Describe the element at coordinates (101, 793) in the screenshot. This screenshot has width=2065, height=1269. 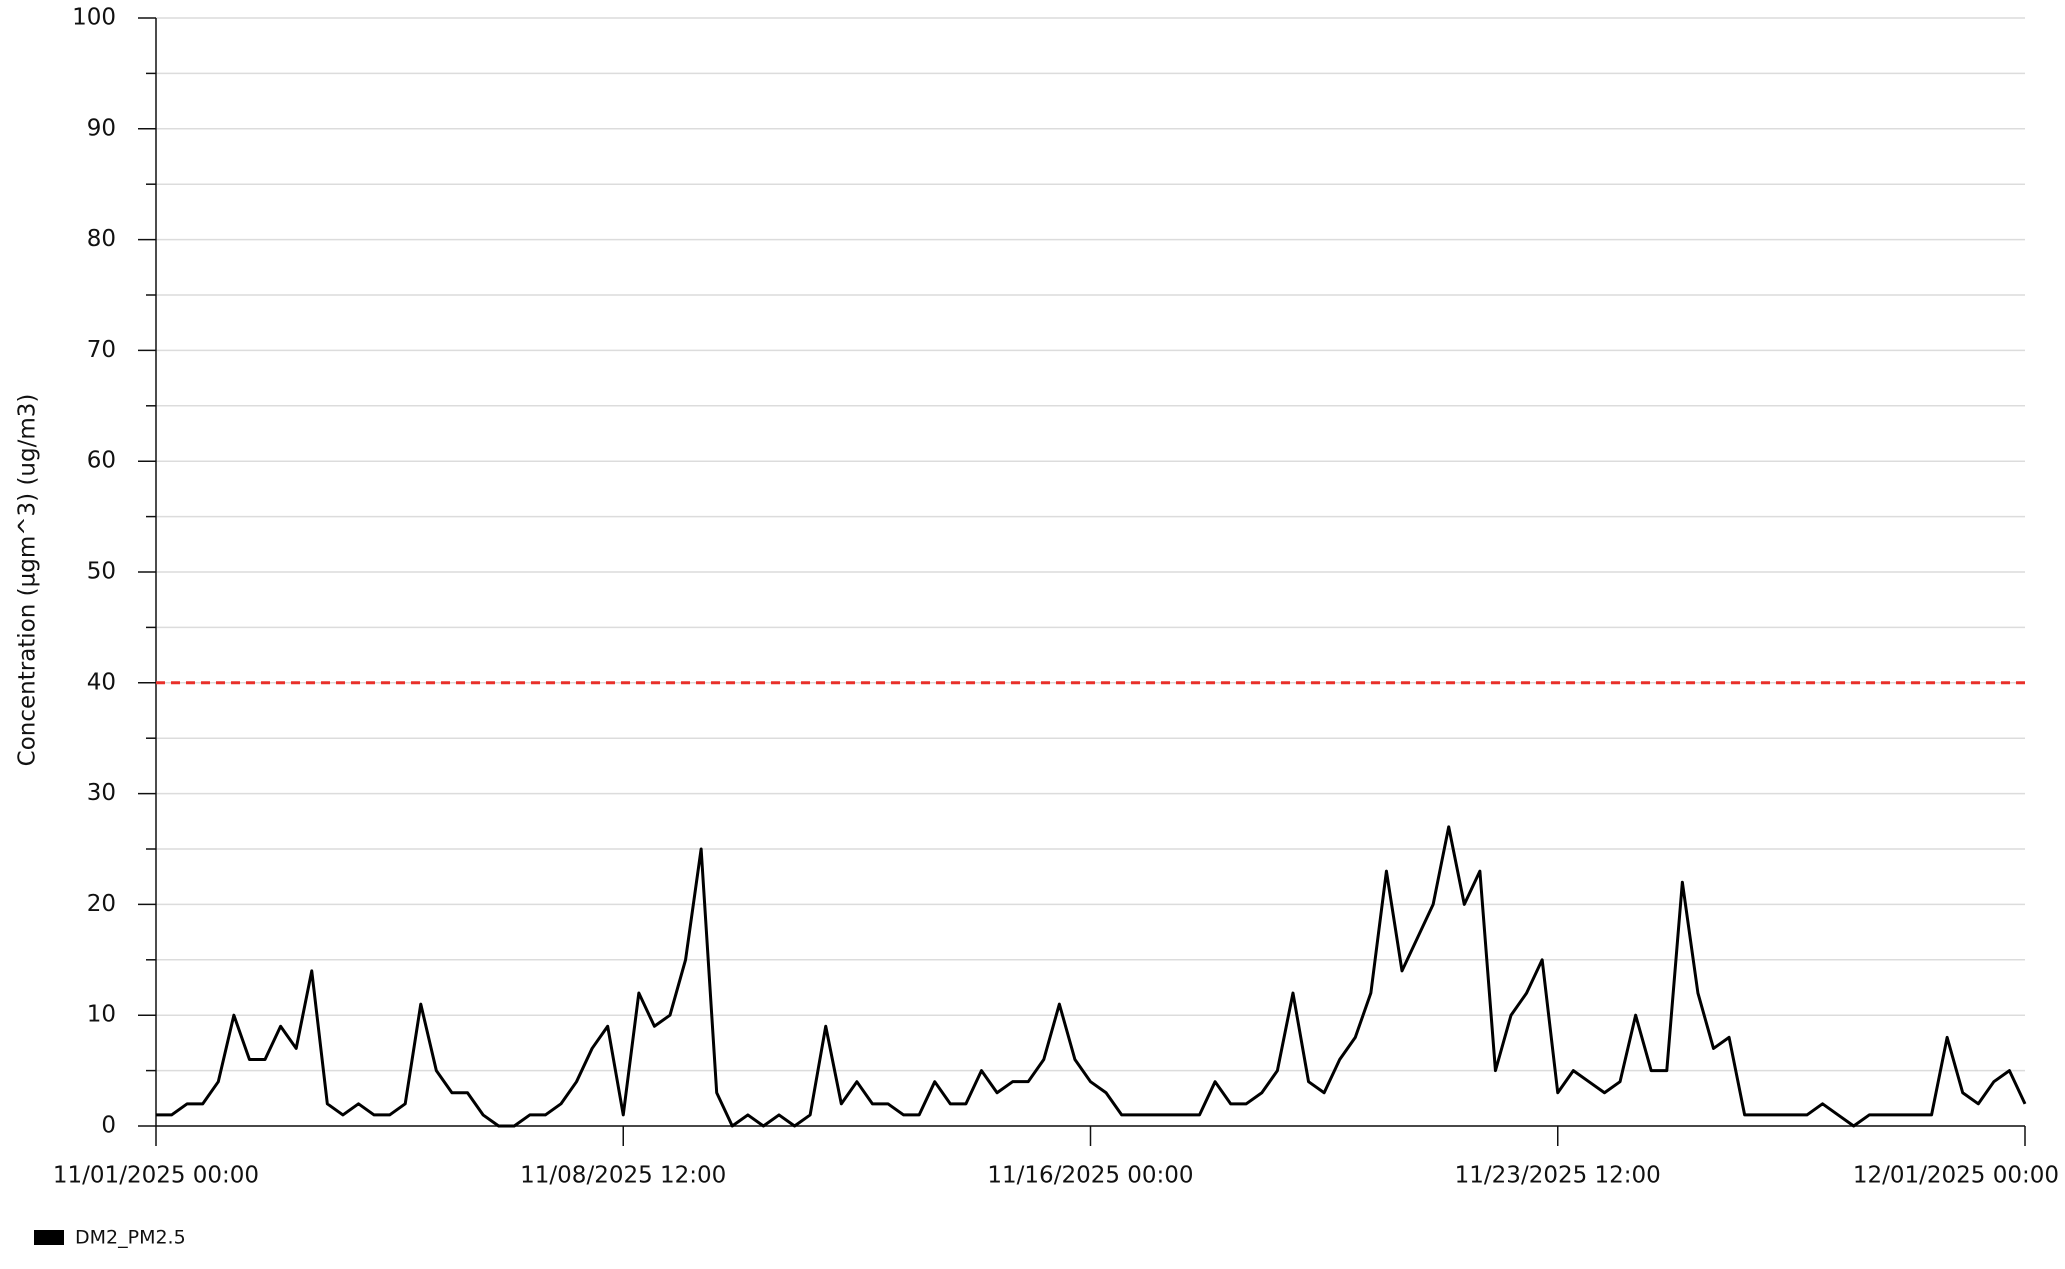
I see `y-tick-label: 30` at that location.